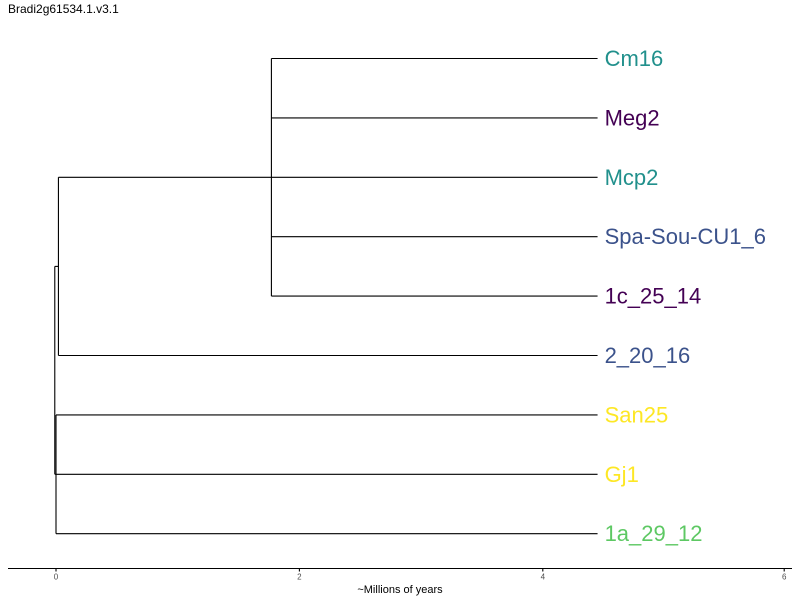  Describe the element at coordinates (654, 533) in the screenshot. I see `tip-label: 1a_29_12` at that location.